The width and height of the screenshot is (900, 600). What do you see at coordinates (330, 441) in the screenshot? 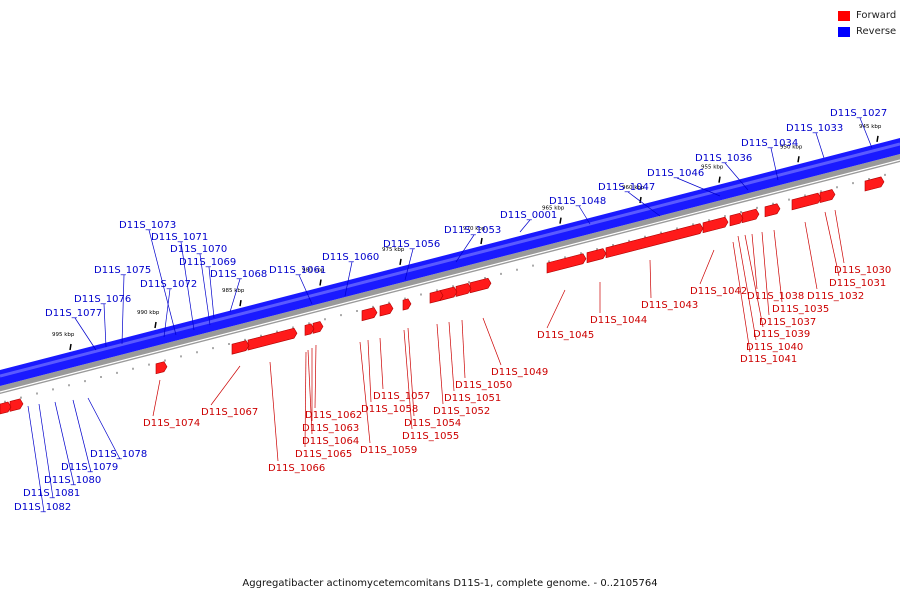
I see `forward-gene-label: D11S_1064` at bounding box center [330, 441].